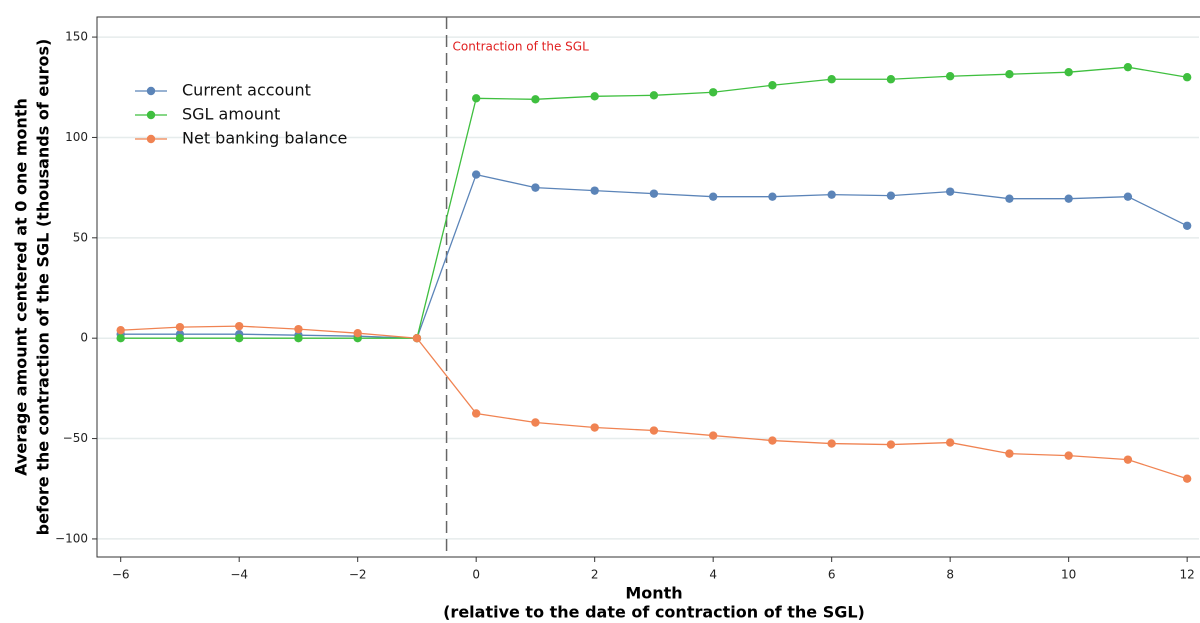 This screenshot has height=623, width=1200. I want to click on legend-label: Net banking balance, so click(264, 138).